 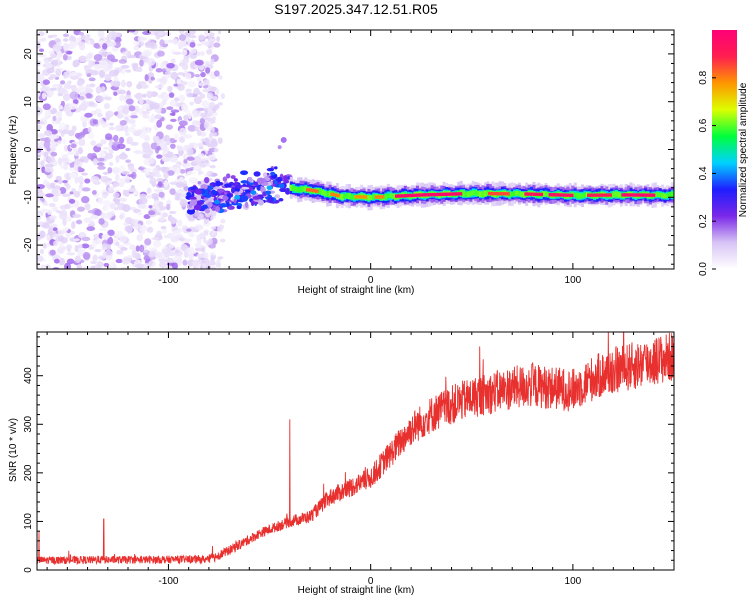 What do you see at coordinates (28, 197) in the screenshot?
I see `spectrogram-y-tick-label: -10` at bounding box center [28, 197].